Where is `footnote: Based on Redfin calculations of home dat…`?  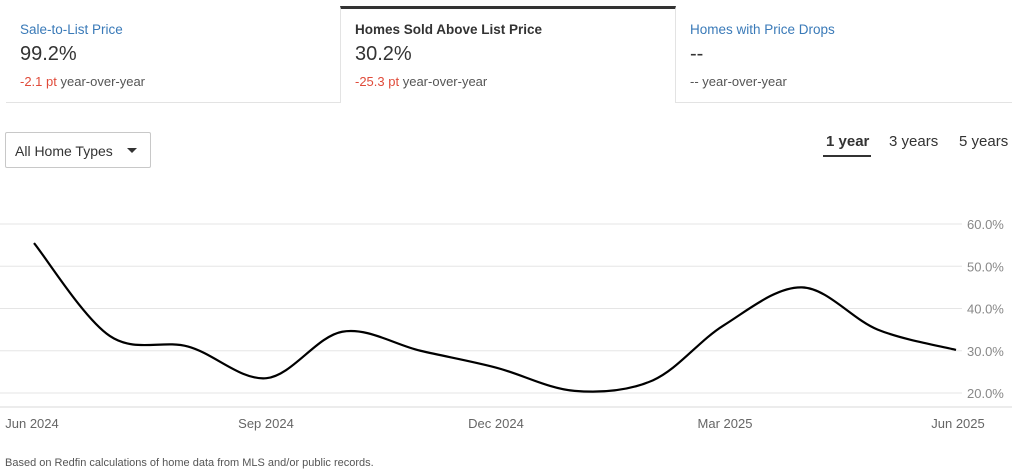 footnote: Based on Redfin calculations of home dat… is located at coordinates (189, 463).